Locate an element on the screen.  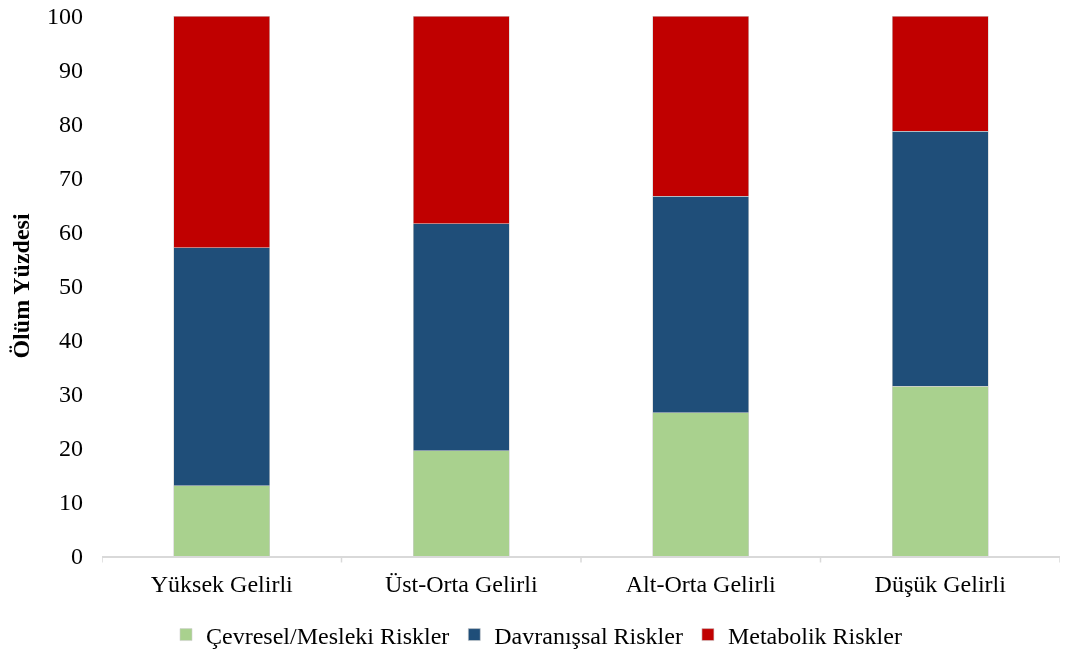
y-tick-label: 70 is located at coordinates (71, 178).